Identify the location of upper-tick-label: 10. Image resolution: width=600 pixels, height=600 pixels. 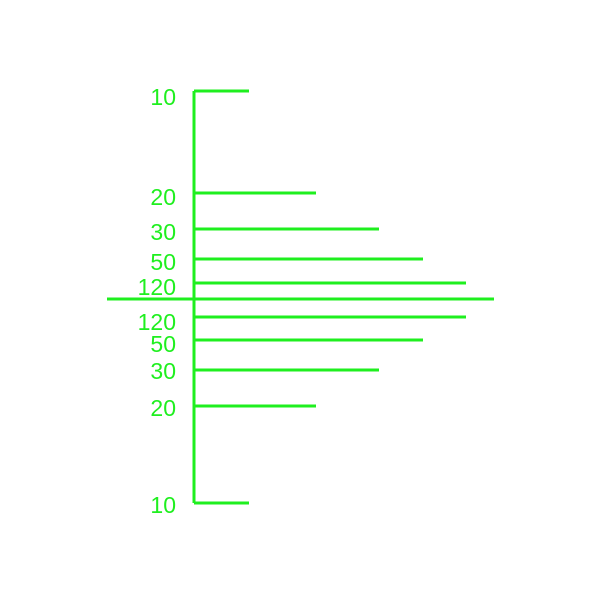
(163, 97).